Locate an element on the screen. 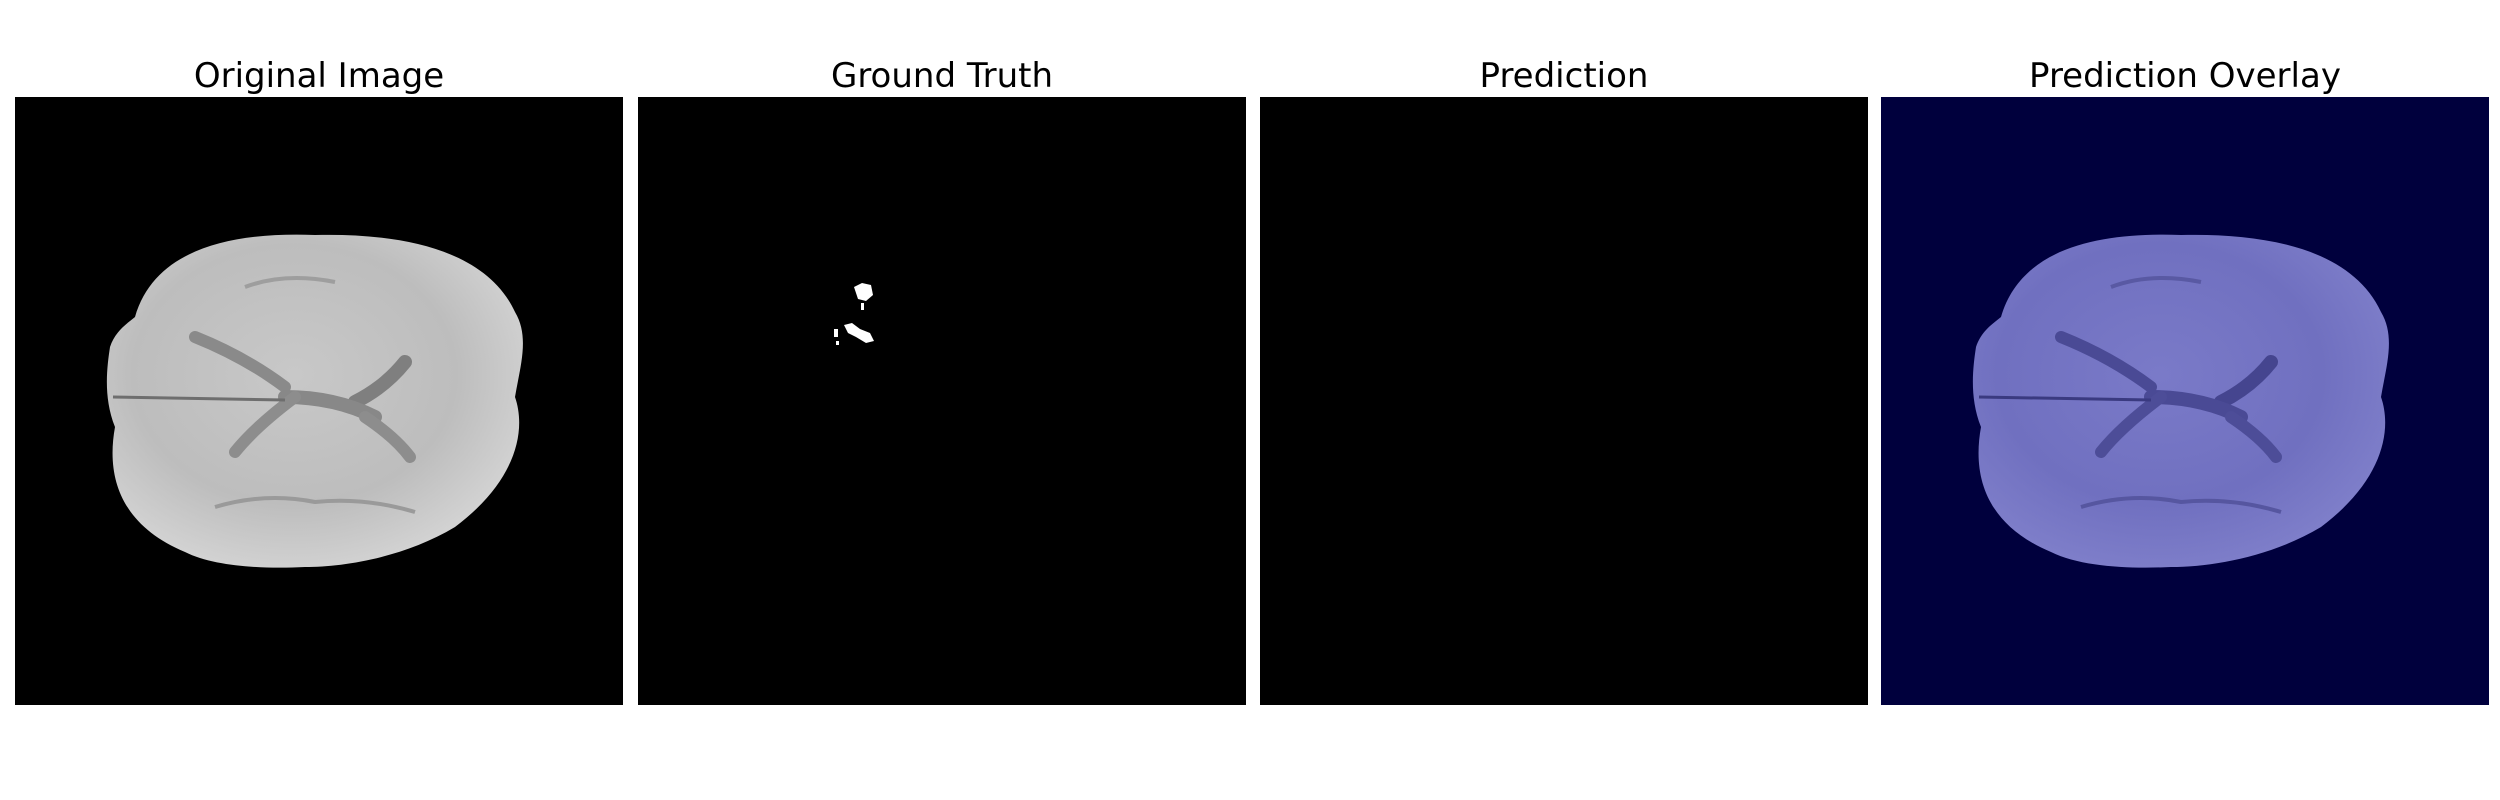 This screenshot has height=800, width=2500. panel-title: Prediction Overlay is located at coordinates (2185, 76).